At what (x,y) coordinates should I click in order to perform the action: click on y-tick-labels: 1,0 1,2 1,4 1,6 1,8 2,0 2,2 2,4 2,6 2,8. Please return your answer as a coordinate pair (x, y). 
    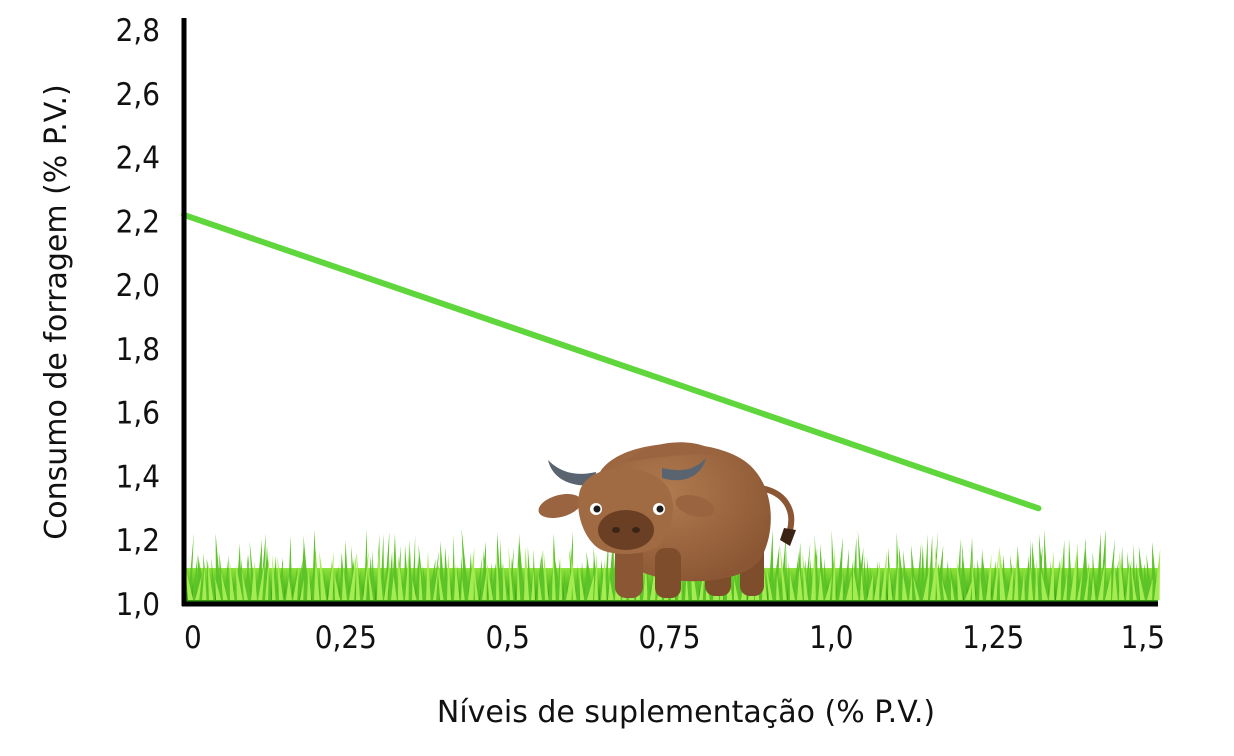
    Looking at the image, I should click on (138, 318).